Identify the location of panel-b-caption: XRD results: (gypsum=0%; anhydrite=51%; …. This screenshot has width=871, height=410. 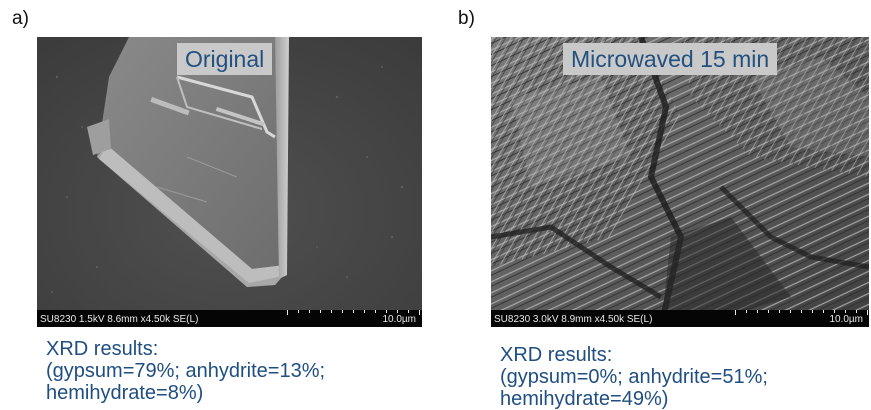
(634, 377).